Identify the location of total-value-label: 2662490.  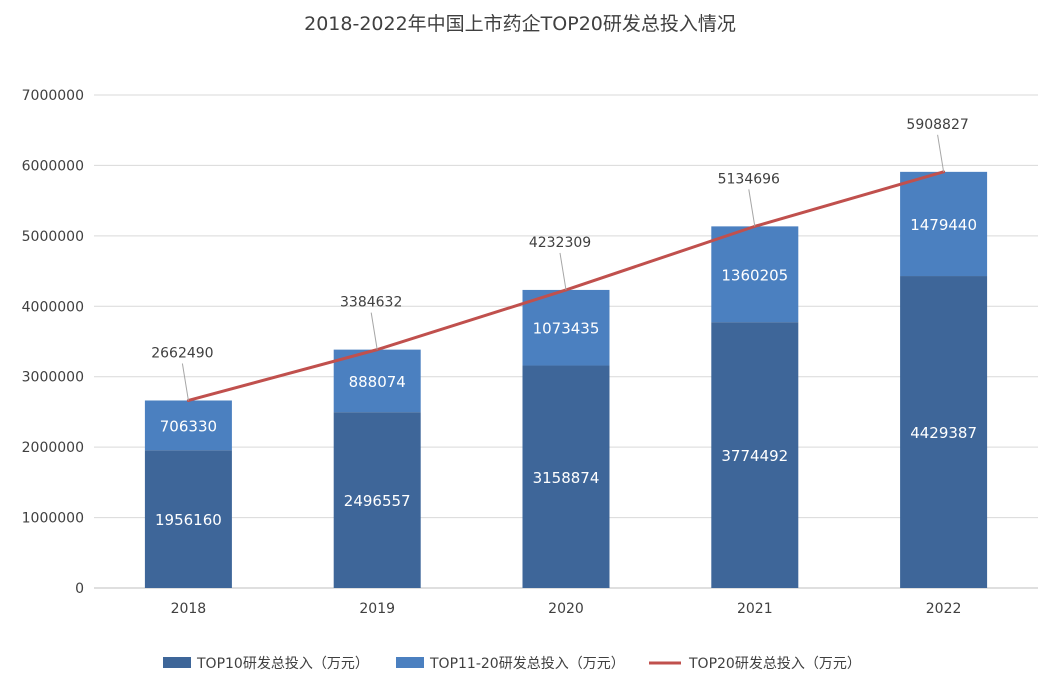
(182, 353).